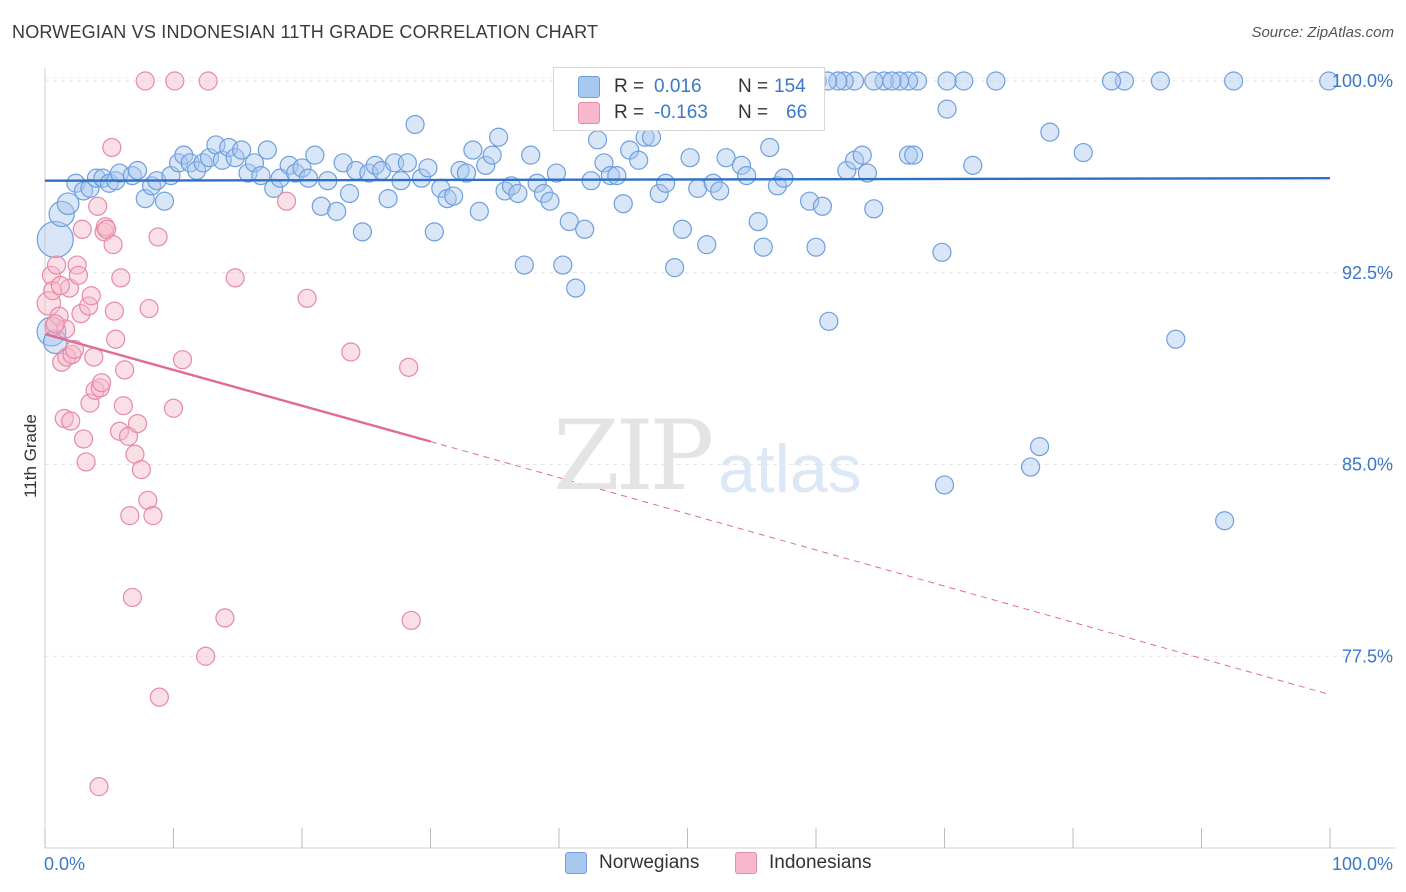 The image size is (1406, 892). I want to click on r-label: R =, so click(629, 112).